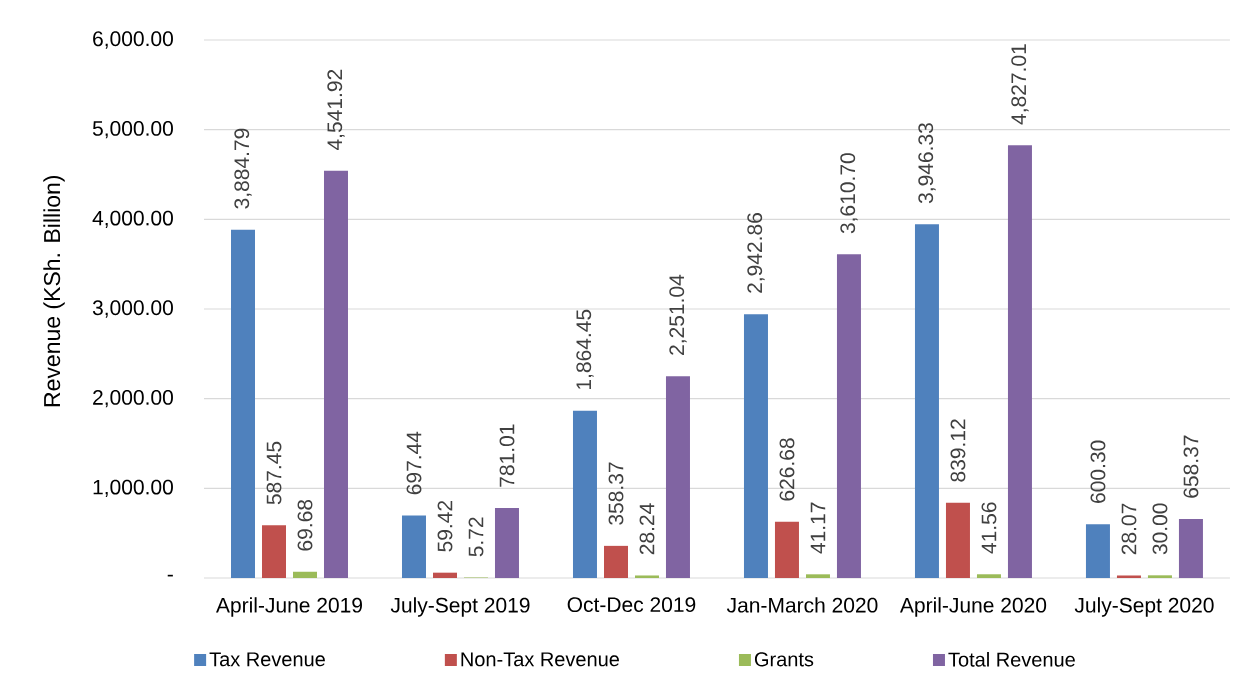  What do you see at coordinates (631, 605) in the screenshot?
I see `x-tick-label: Oct-Dec 2019` at bounding box center [631, 605].